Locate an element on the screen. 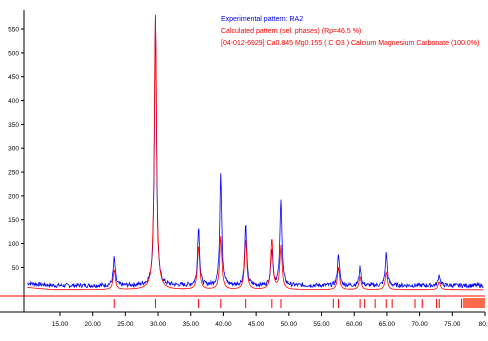 This screenshot has width=488, height=341. x-tick-label: 60.00 is located at coordinates (354, 324).